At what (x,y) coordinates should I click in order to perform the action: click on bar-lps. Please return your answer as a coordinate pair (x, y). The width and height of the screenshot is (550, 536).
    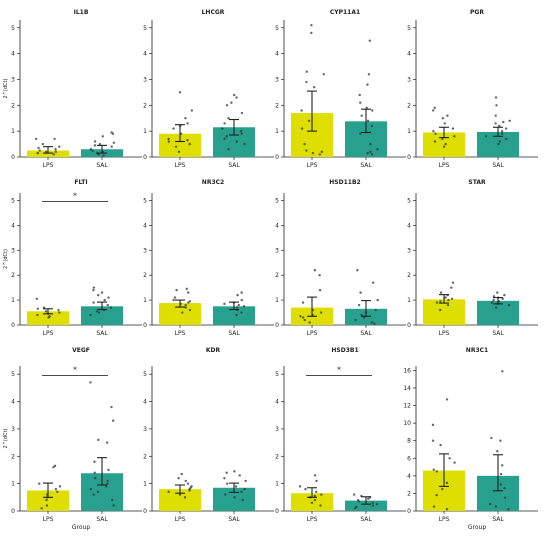
    Looking at the image, I should click on (180, 500).